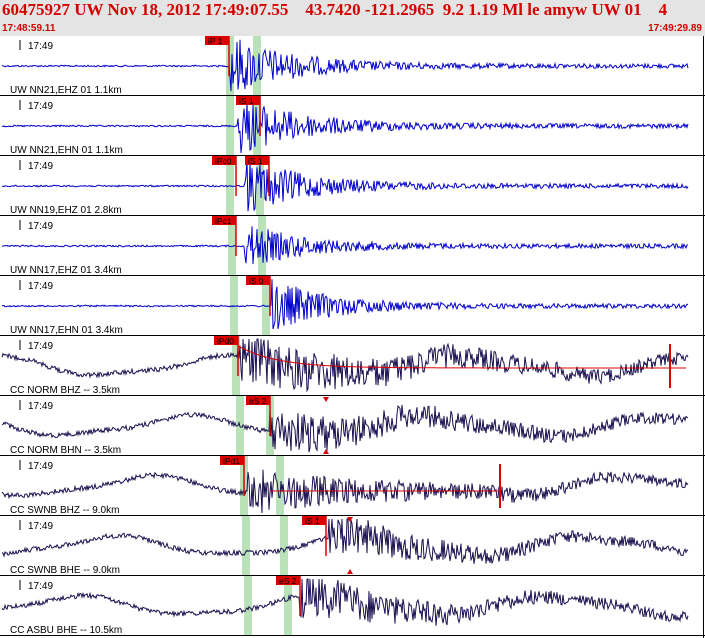 This screenshot has width=705, height=638. What do you see at coordinates (232, 476) in the screenshot?
I see `phase-pick: iPd1` at bounding box center [232, 476].